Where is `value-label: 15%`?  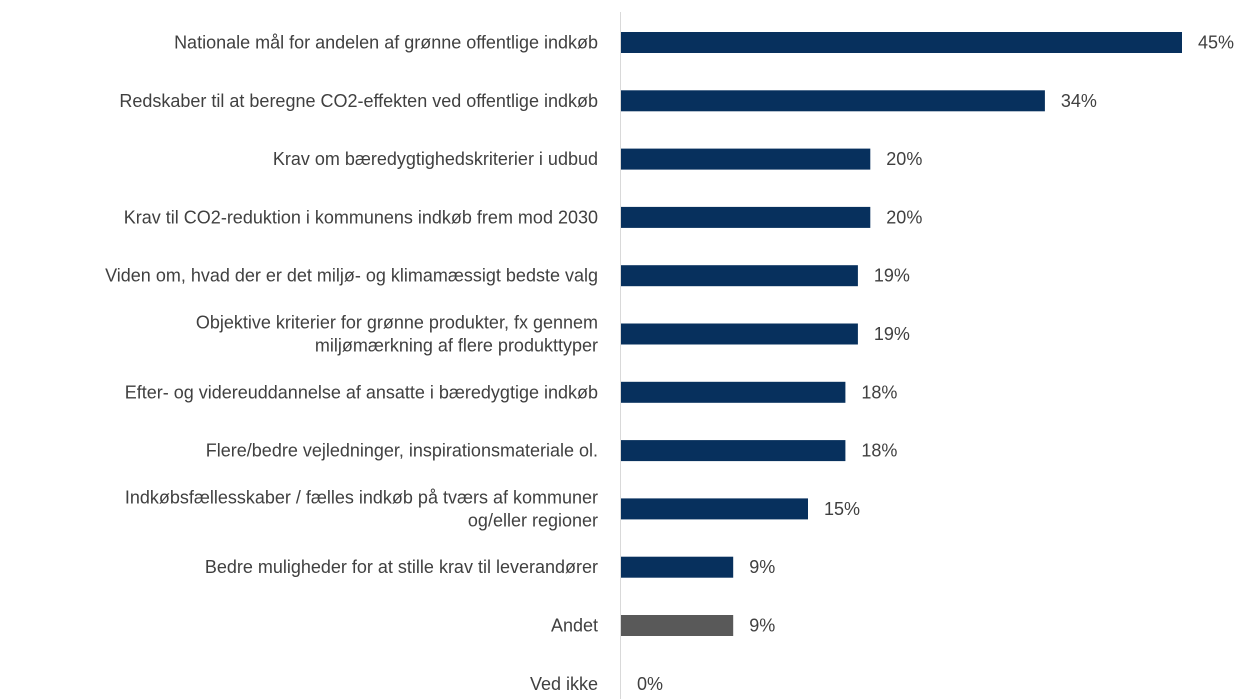
value-label: 15% is located at coordinates (842, 509).